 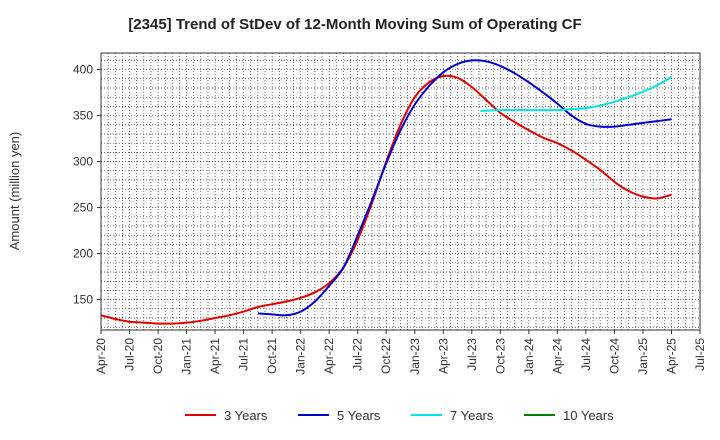 I want to click on legend-label-3-years: 3 Years, so click(x=246, y=415).